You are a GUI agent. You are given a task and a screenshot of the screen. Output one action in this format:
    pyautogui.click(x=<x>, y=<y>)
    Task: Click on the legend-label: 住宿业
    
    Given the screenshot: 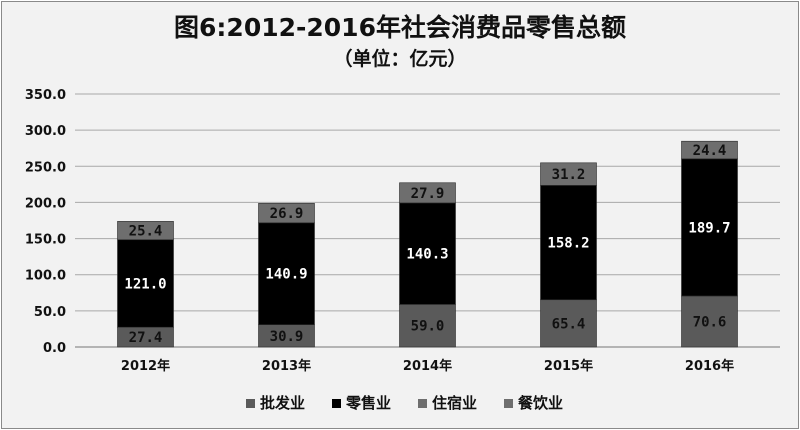 What is the action you would take?
    pyautogui.click(x=454, y=403)
    